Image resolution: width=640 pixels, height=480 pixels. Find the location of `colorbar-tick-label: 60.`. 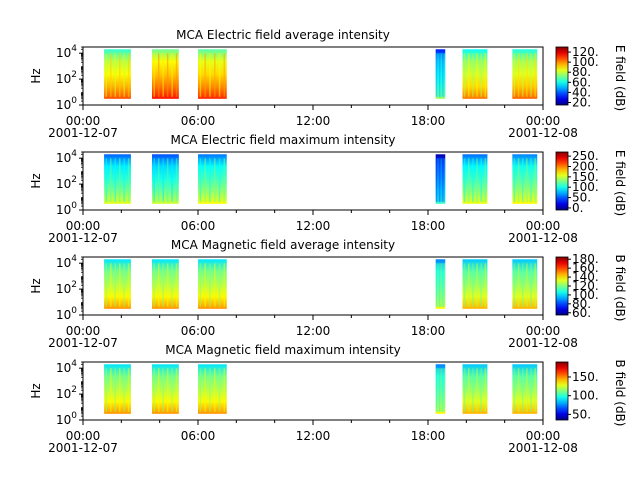

colorbar-tick-label: 60. is located at coordinates (581, 313).